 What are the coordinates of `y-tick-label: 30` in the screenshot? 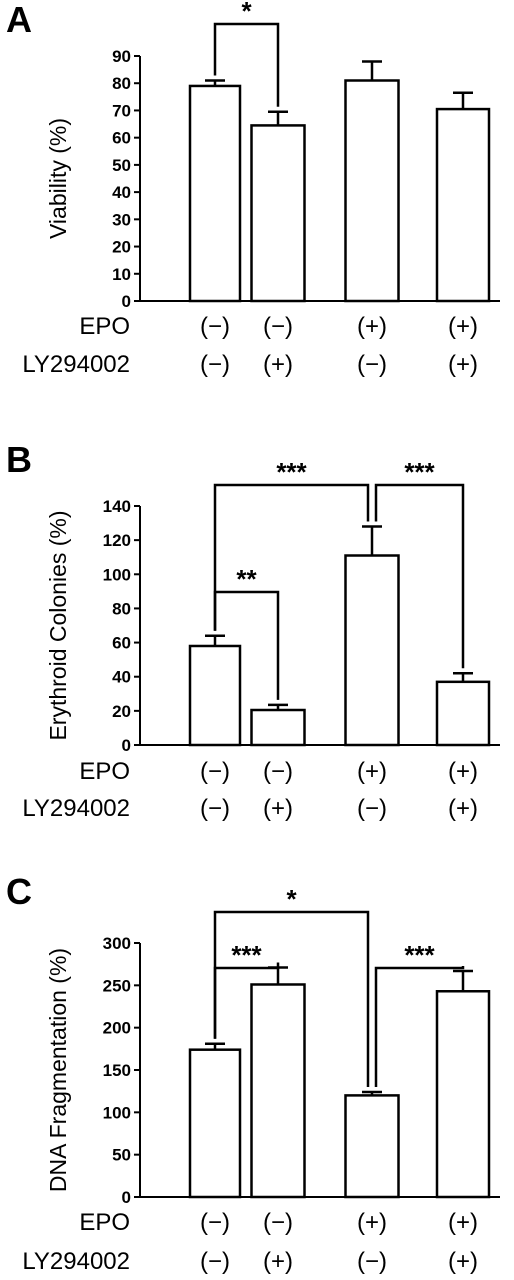 It's located at (121, 219).